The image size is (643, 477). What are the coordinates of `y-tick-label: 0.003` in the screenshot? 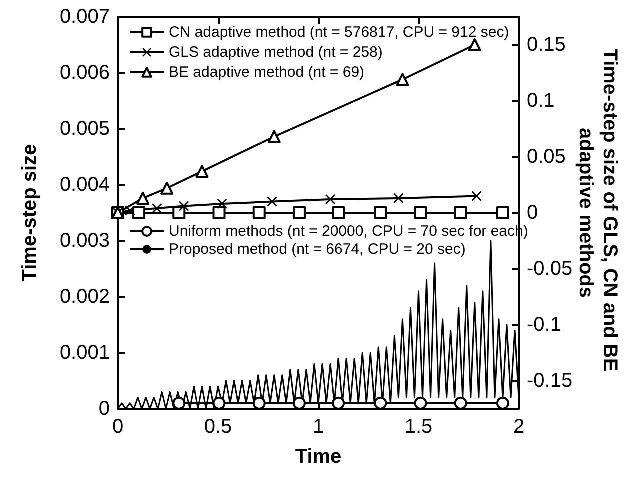 It's located at (85, 241).